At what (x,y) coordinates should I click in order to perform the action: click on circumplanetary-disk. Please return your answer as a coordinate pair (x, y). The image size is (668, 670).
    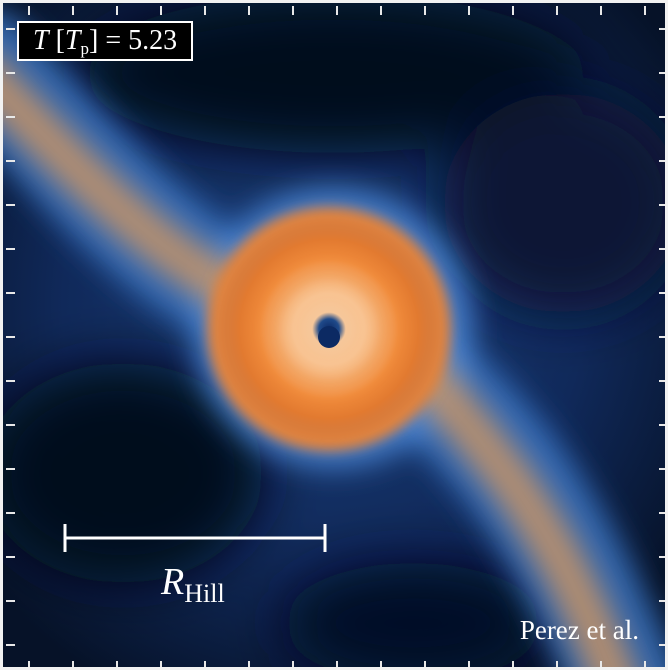
    Looking at the image, I should click on (329, 329).